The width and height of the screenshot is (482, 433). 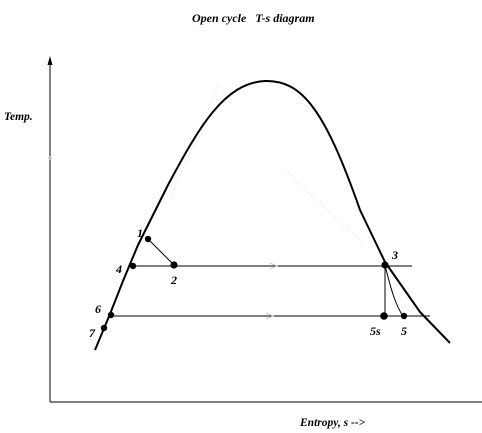 What do you see at coordinates (375, 331) in the screenshot?
I see `point-5s-label: 5s` at bounding box center [375, 331].